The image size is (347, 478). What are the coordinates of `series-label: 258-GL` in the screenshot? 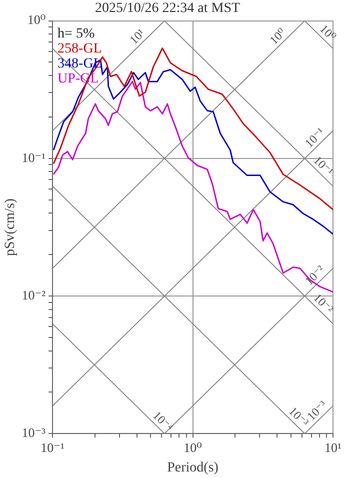 It's located at (80, 48).